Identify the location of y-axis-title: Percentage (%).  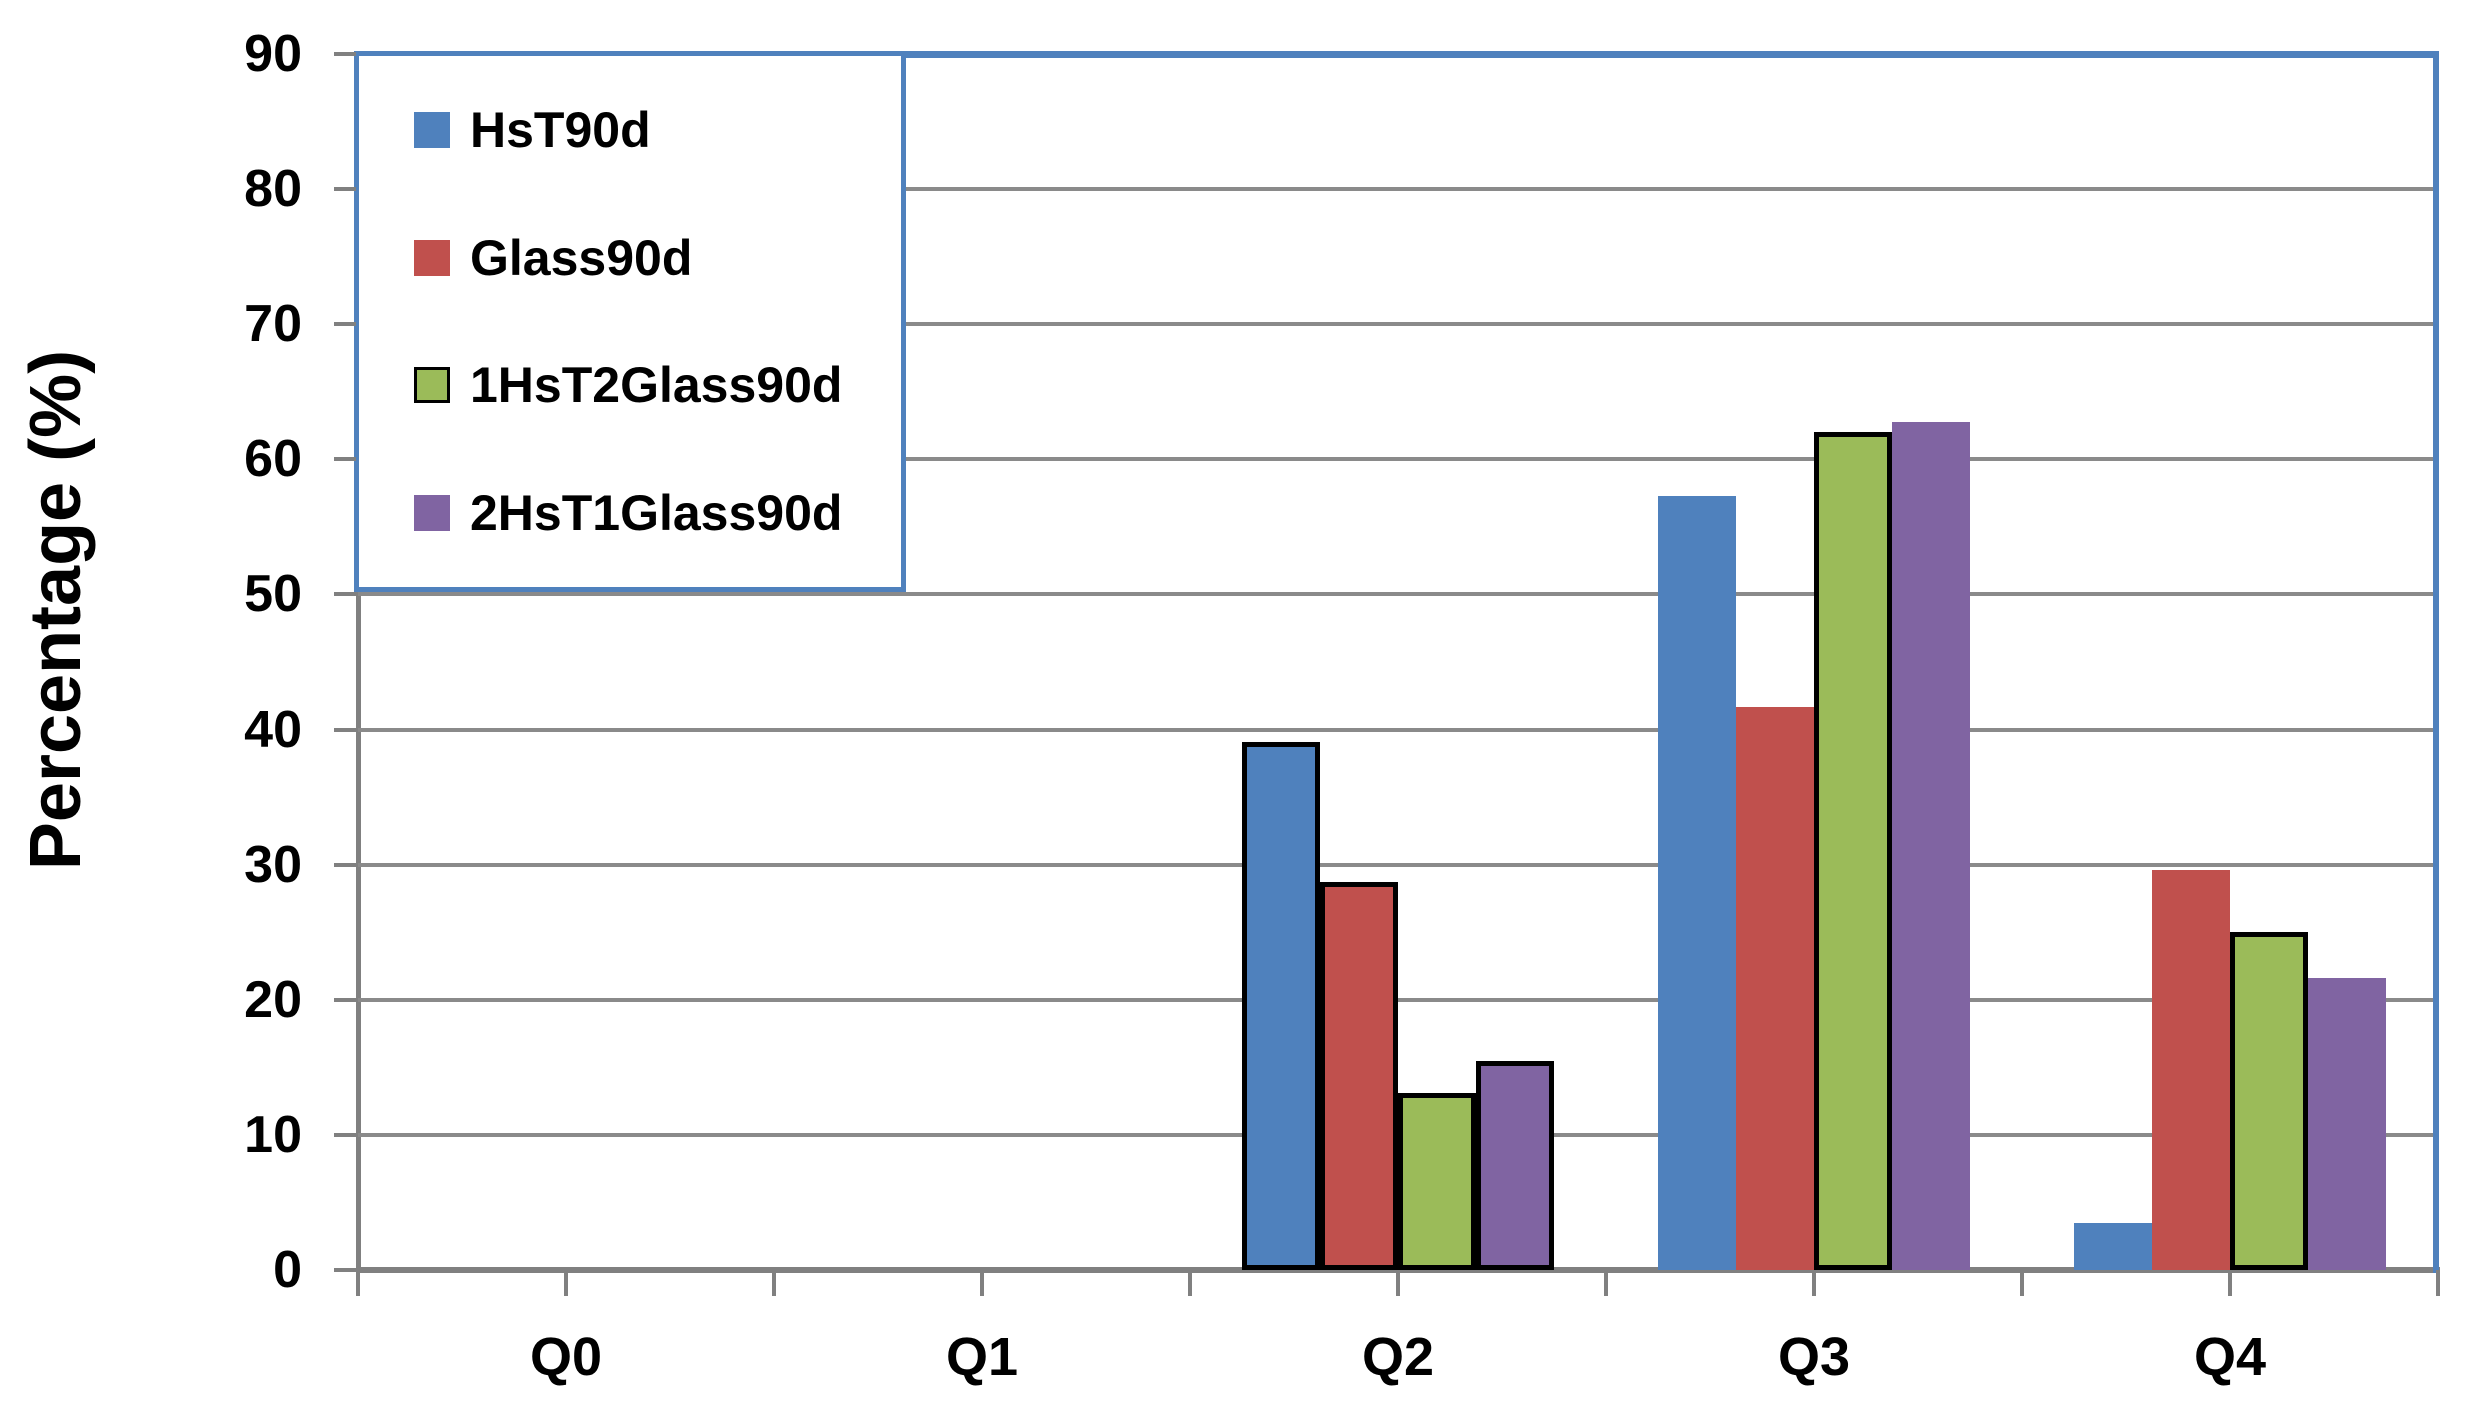
(56, 610).